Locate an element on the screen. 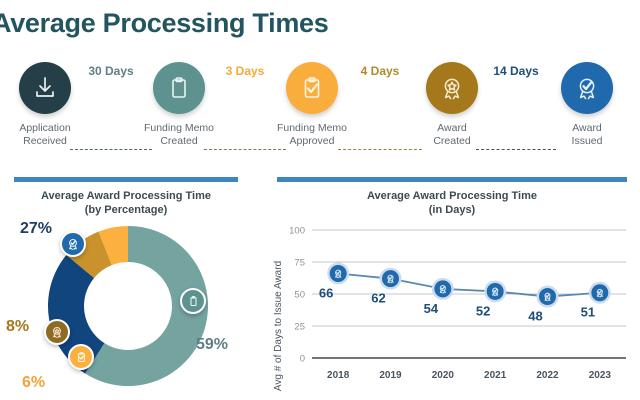  timeline-step-award-issued: Award Issued is located at coordinates (587, 102).